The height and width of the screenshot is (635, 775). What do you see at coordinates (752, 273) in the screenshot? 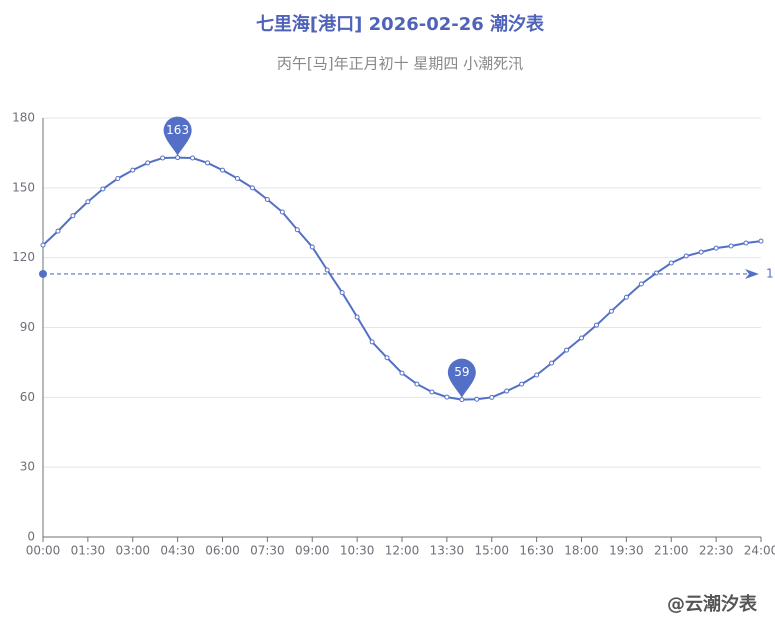
I see `mark-line-arrow` at bounding box center [752, 273].